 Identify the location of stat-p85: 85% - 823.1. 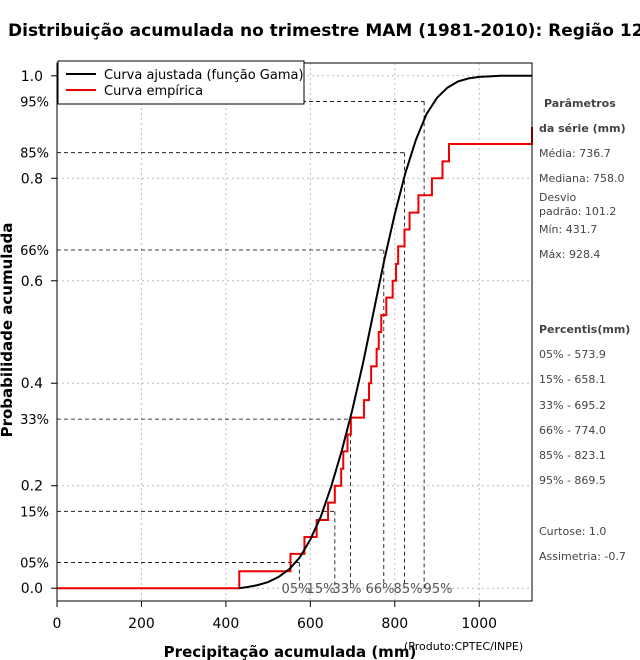
(572, 455).